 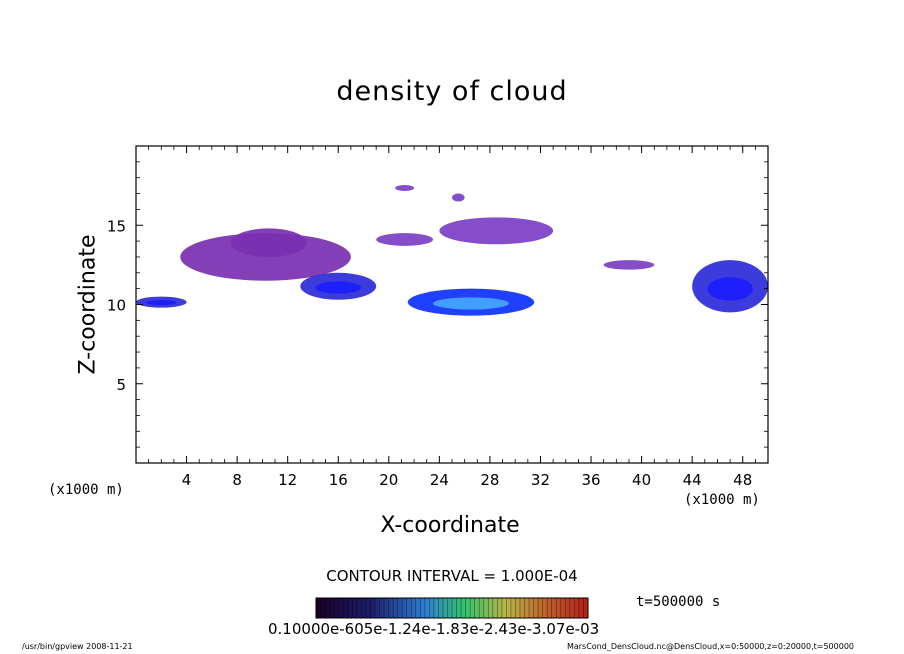 What do you see at coordinates (287, 480) in the screenshot?
I see `x-tick-label: 12` at bounding box center [287, 480].